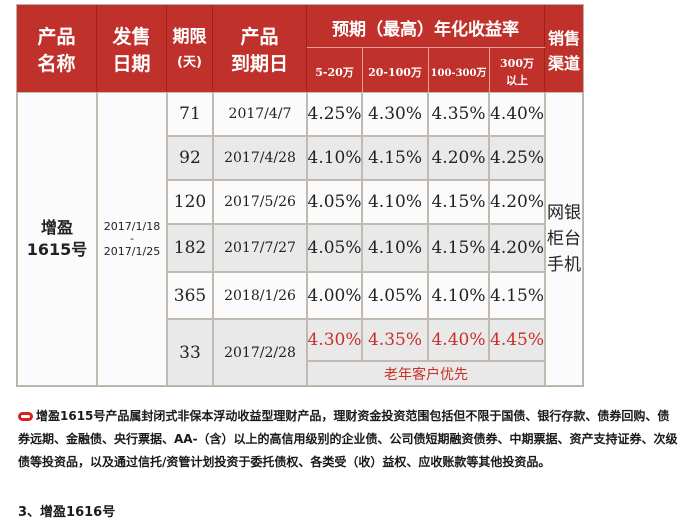  Describe the element at coordinates (189, 62) in the screenshot. I see `header-term-line2: (天)` at that location.